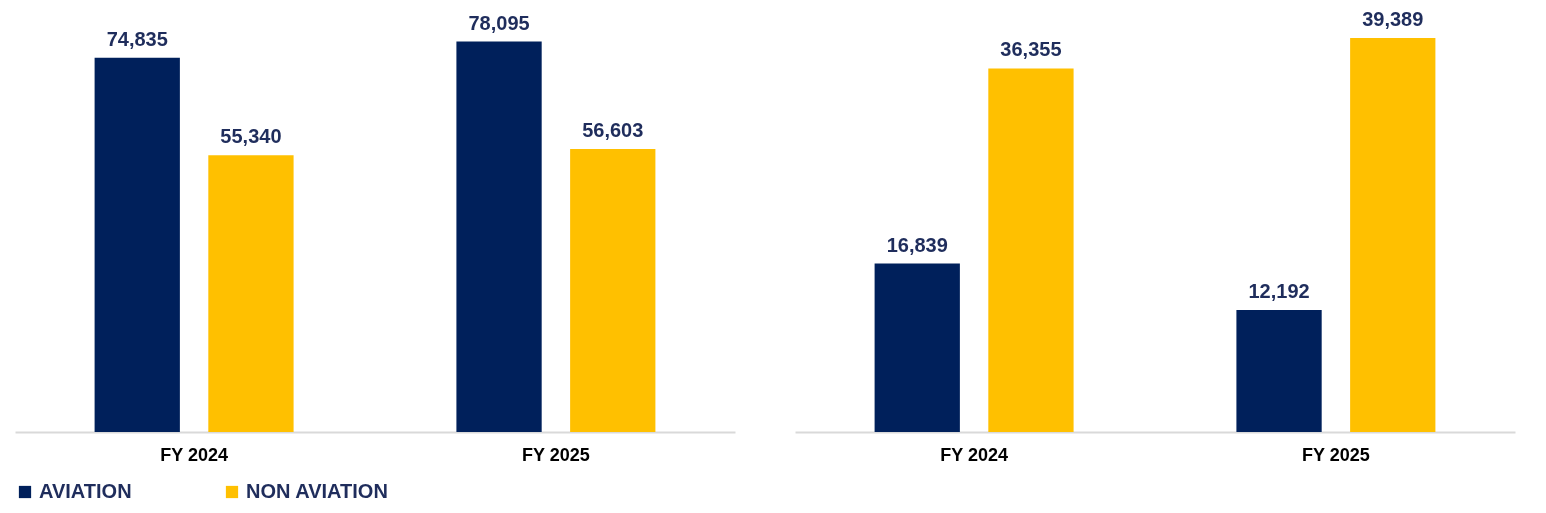 The image size is (1546, 513). I want to click on data-label: 55,340, so click(251, 136).